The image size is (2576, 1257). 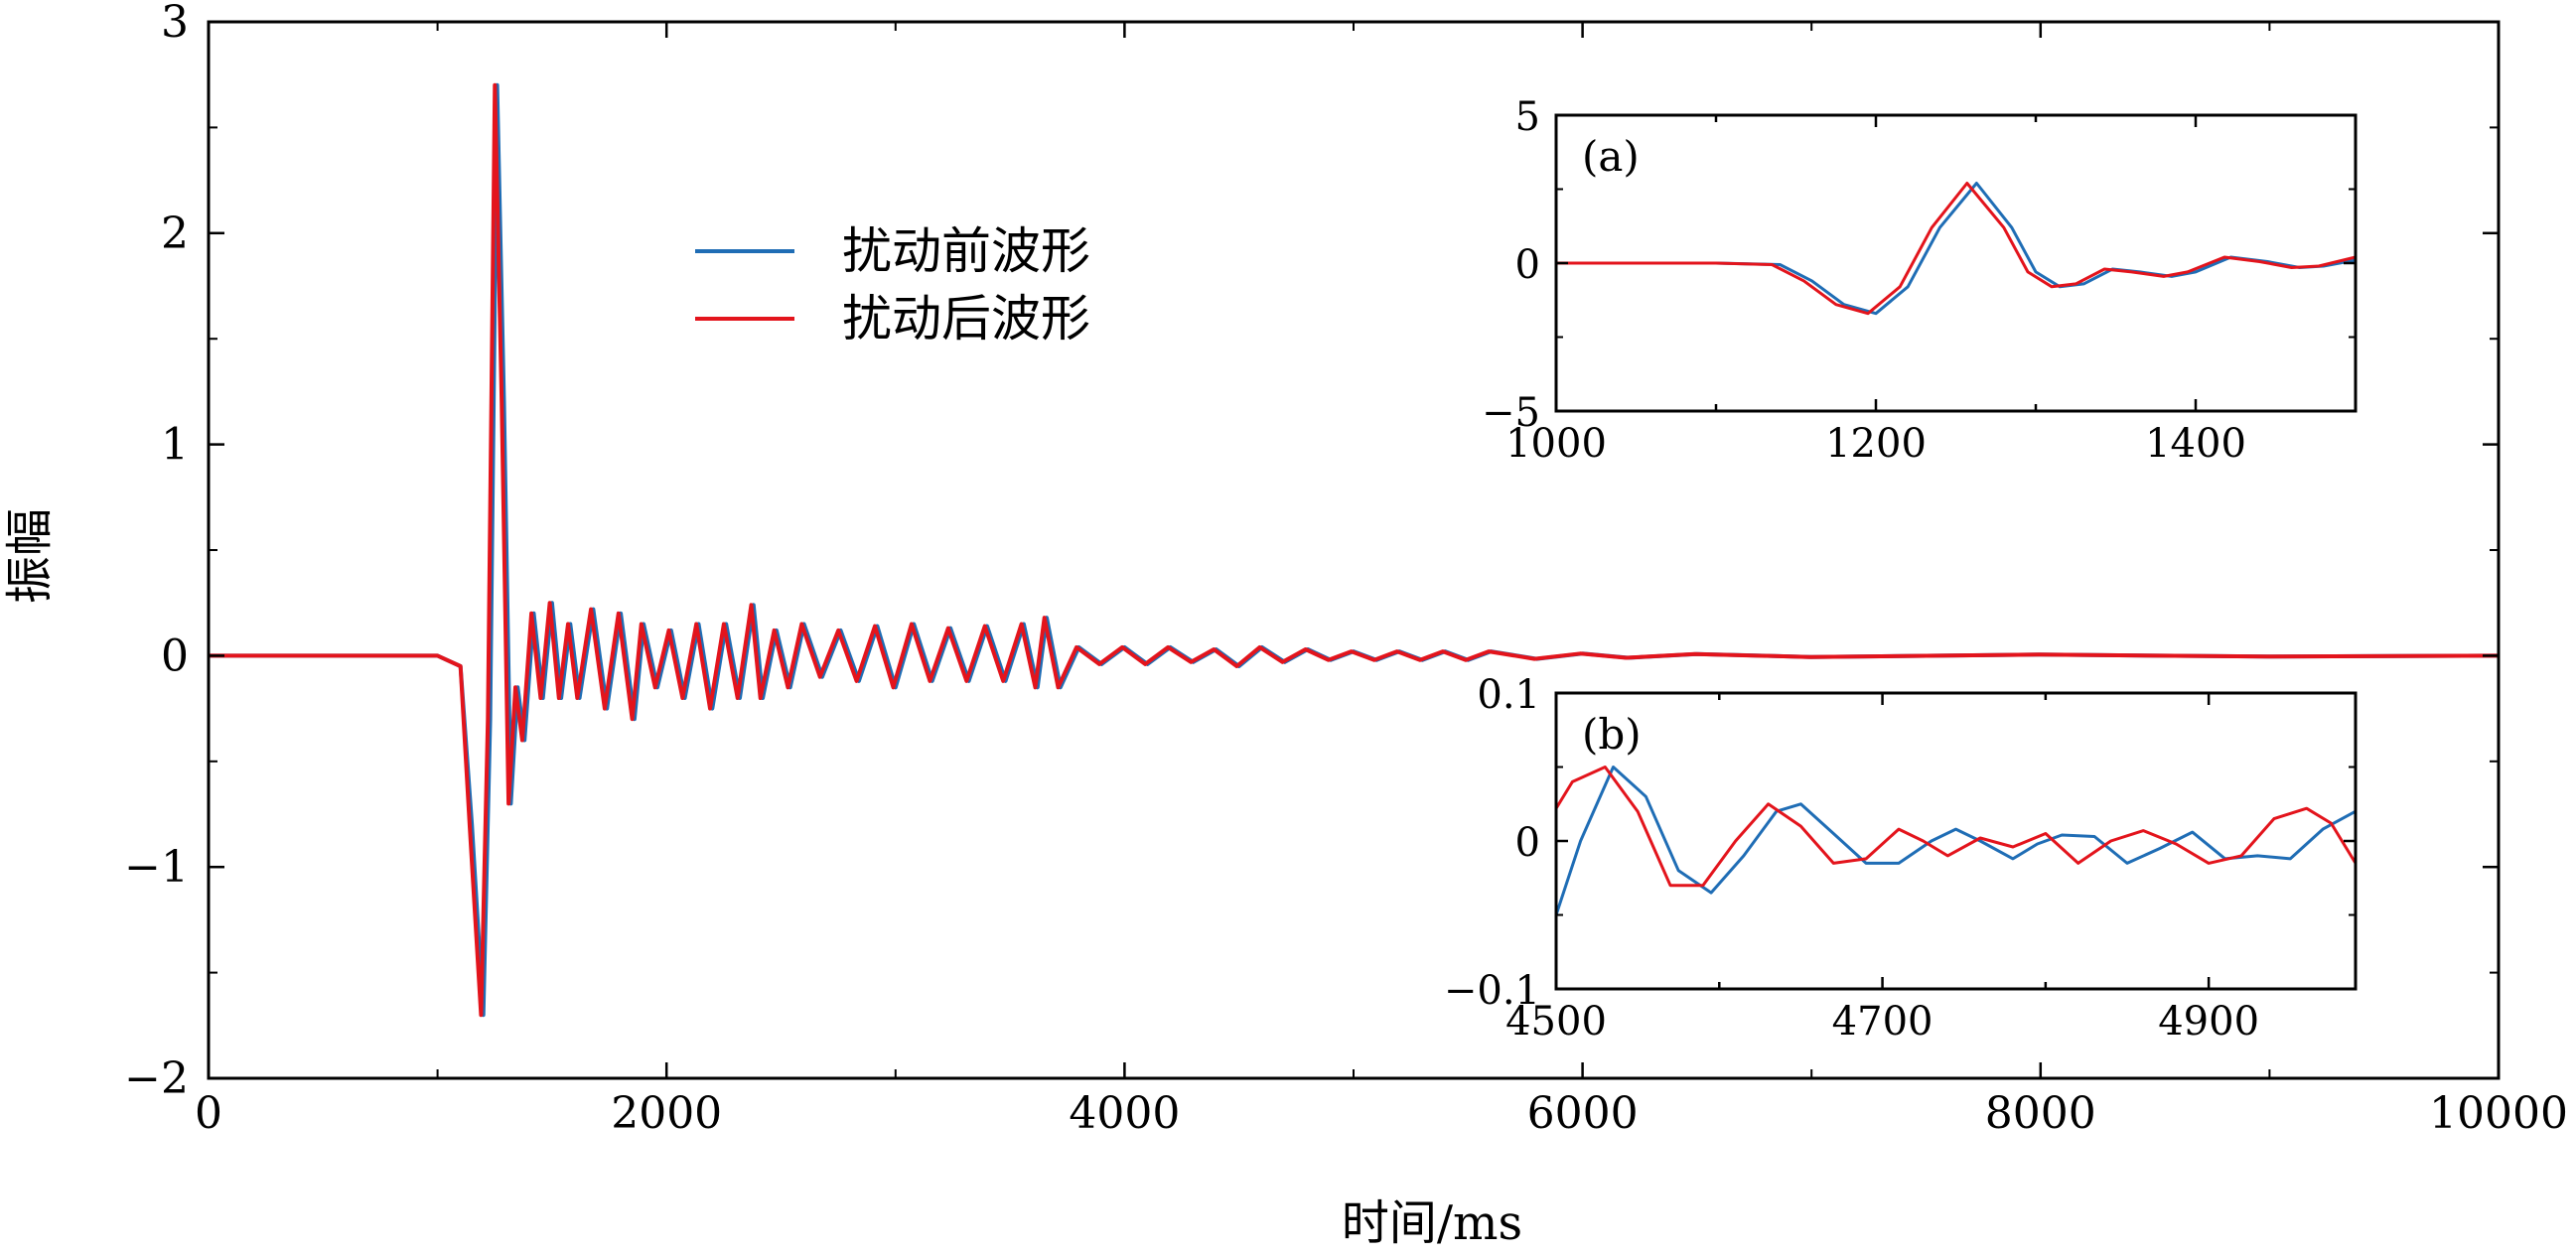 I want to click on inset-b-y-tick-label: 0, so click(x=1528, y=843).